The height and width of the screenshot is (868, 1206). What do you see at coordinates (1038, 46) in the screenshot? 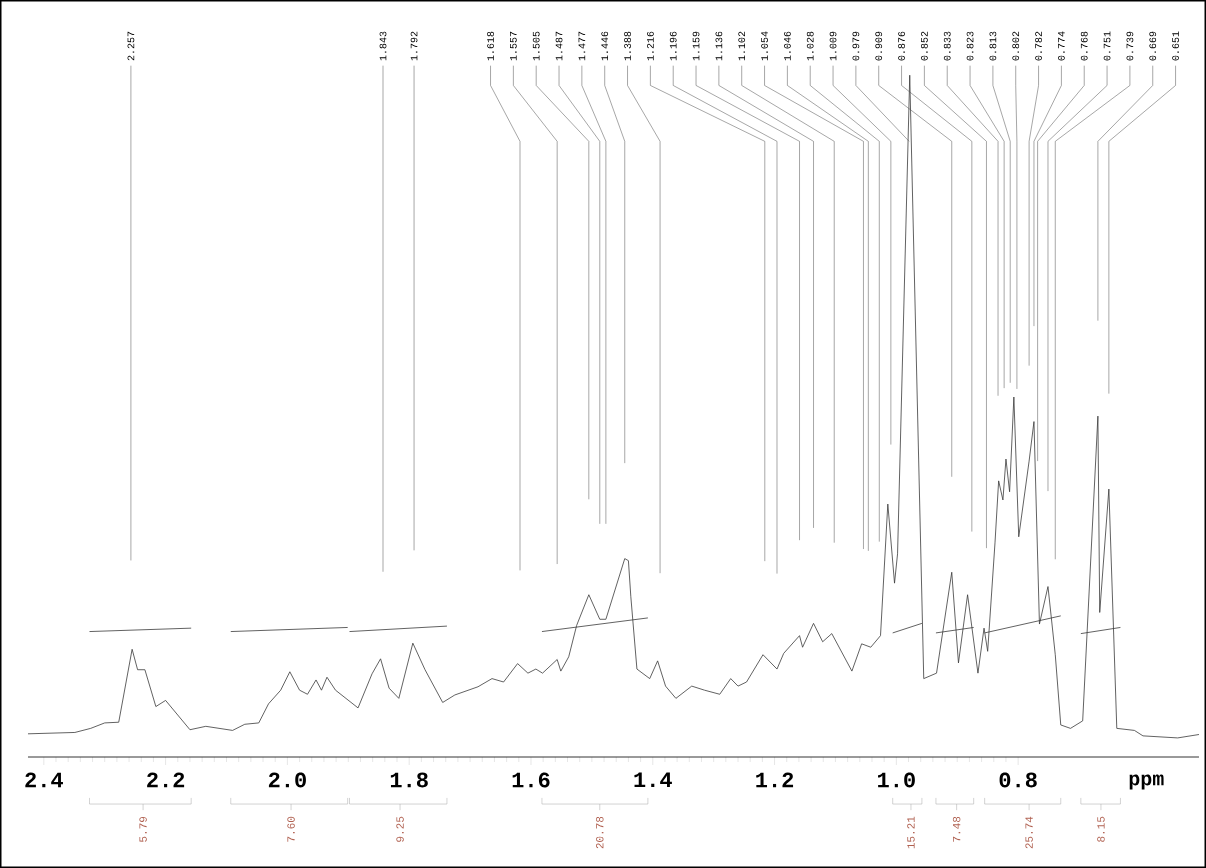
I see `annotation: 0.782` at bounding box center [1038, 46].